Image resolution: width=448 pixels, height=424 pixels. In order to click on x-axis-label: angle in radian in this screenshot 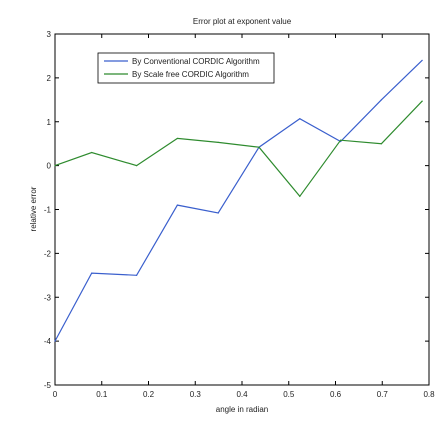, I will do `click(242, 409)`.